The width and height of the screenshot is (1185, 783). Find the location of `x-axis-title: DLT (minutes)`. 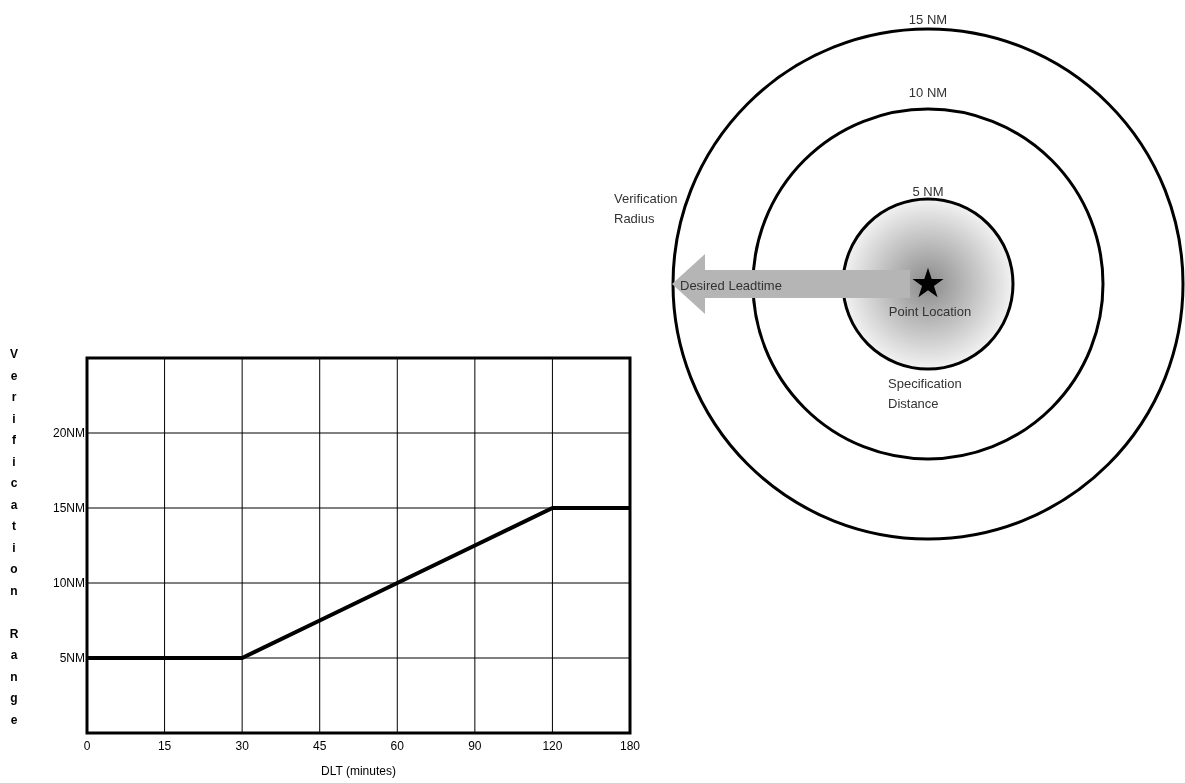

x-axis-title: DLT (minutes) is located at coordinates (358, 771).